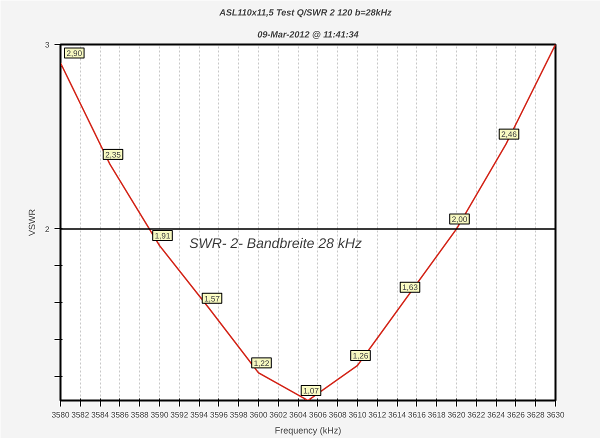 The image size is (600, 438). What do you see at coordinates (555, 415) in the screenshot?
I see `x-tick-label: 3630` at bounding box center [555, 415].